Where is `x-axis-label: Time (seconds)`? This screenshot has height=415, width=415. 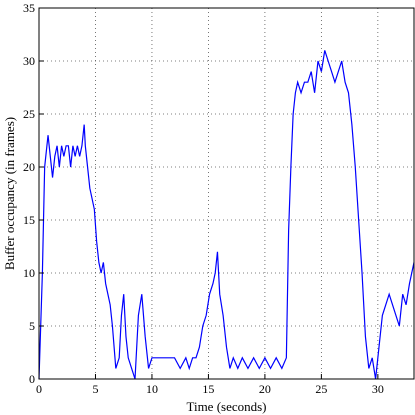
x-axis-label: Time (seconds) is located at coordinates (226, 406).